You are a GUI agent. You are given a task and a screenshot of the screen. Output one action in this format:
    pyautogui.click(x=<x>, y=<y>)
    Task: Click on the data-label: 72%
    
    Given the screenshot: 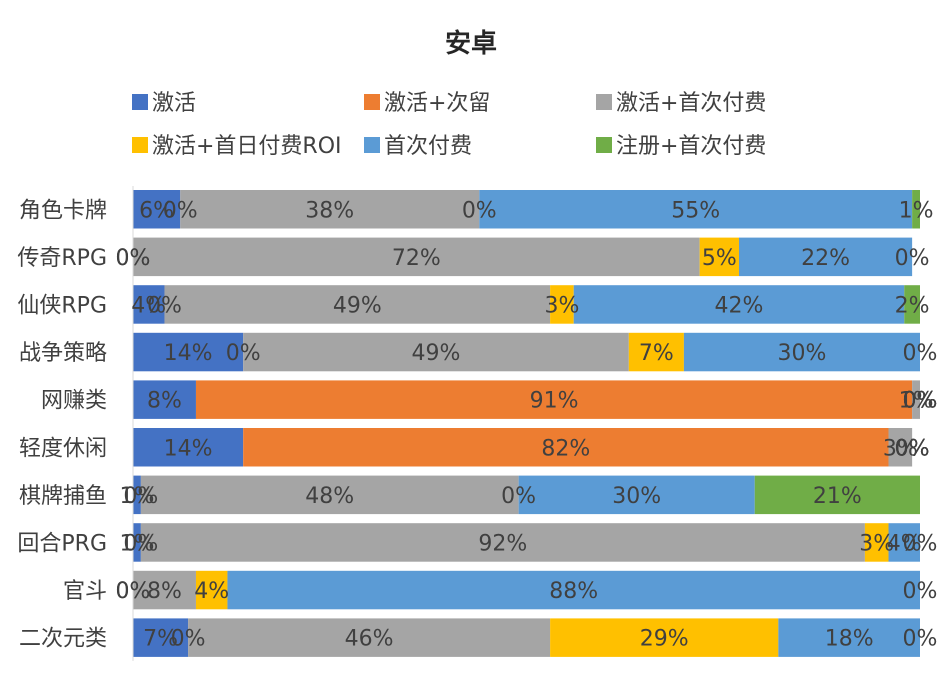 What is the action you would take?
    pyautogui.click(x=416, y=258)
    